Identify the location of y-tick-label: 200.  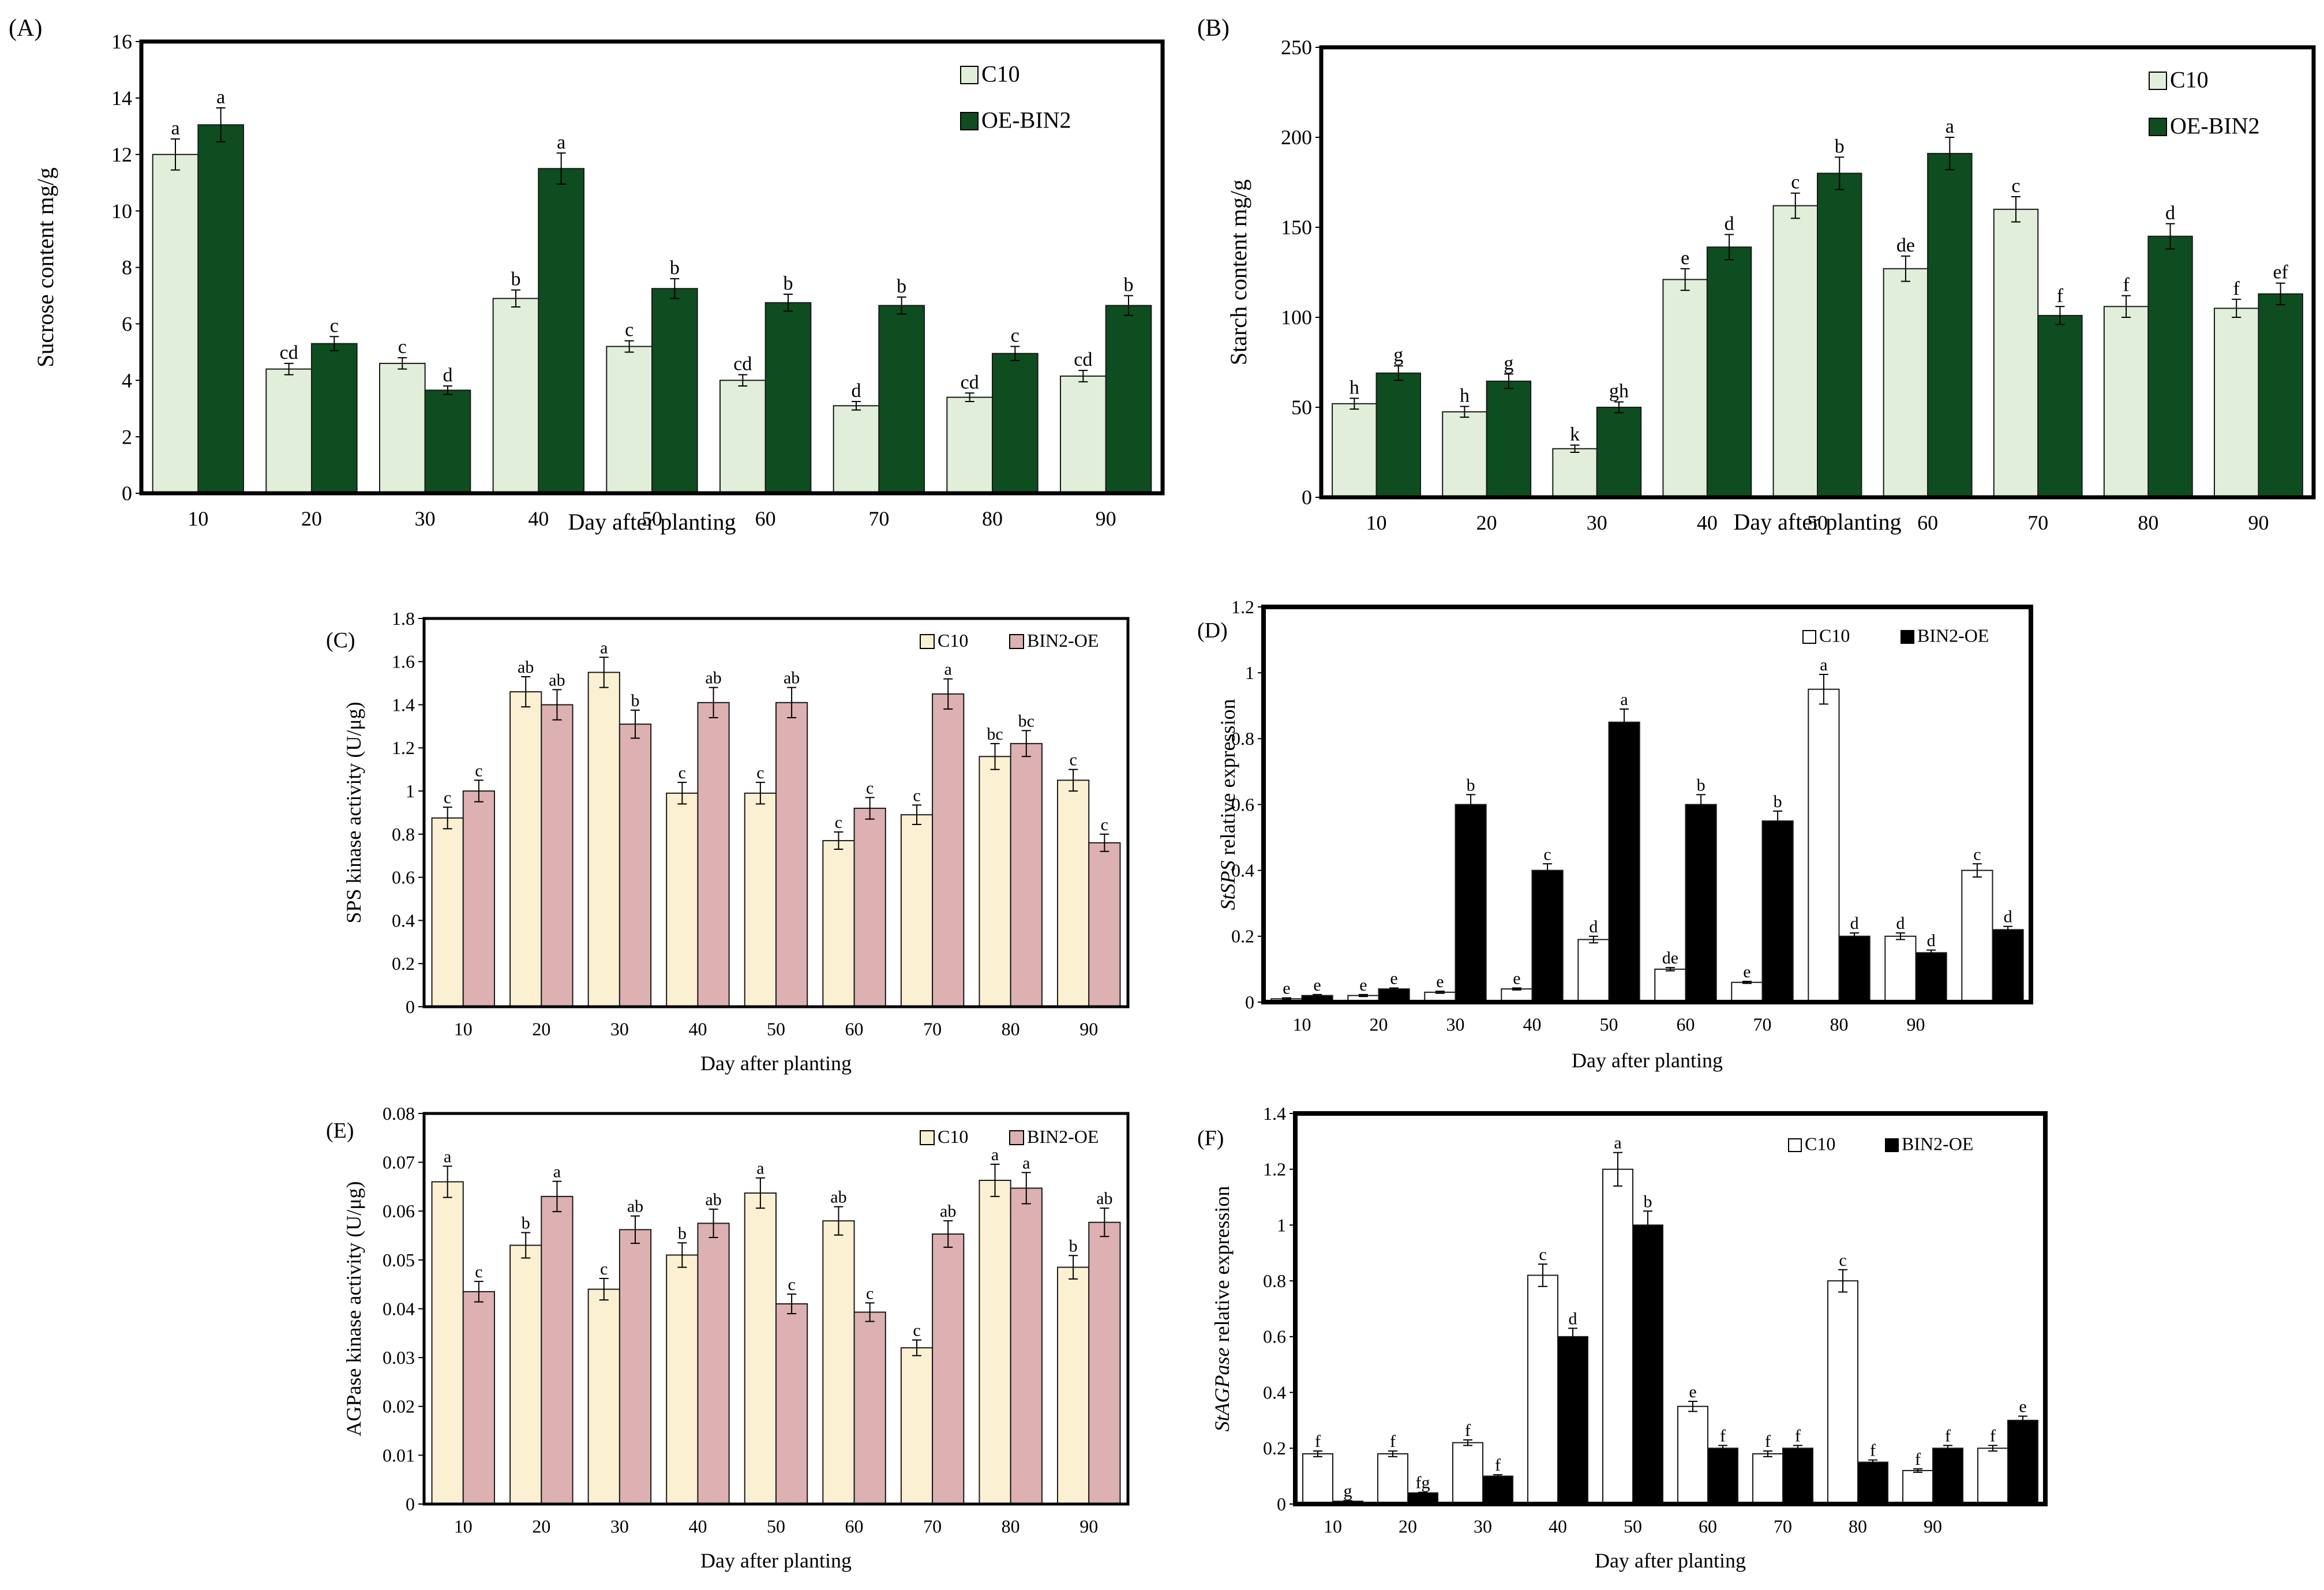
(1296, 137).